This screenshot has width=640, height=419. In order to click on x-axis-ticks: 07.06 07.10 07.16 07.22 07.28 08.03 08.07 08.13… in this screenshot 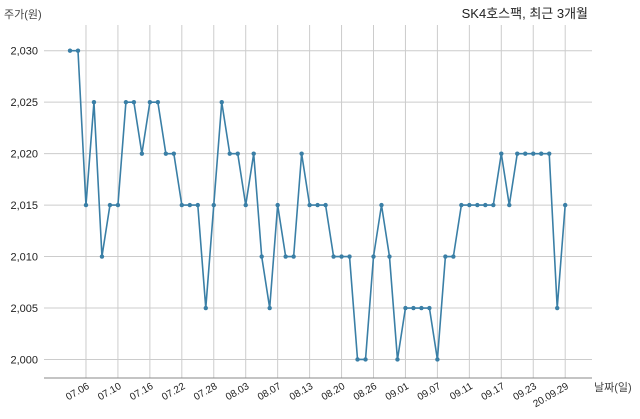, I will do `click(317, 395)`.